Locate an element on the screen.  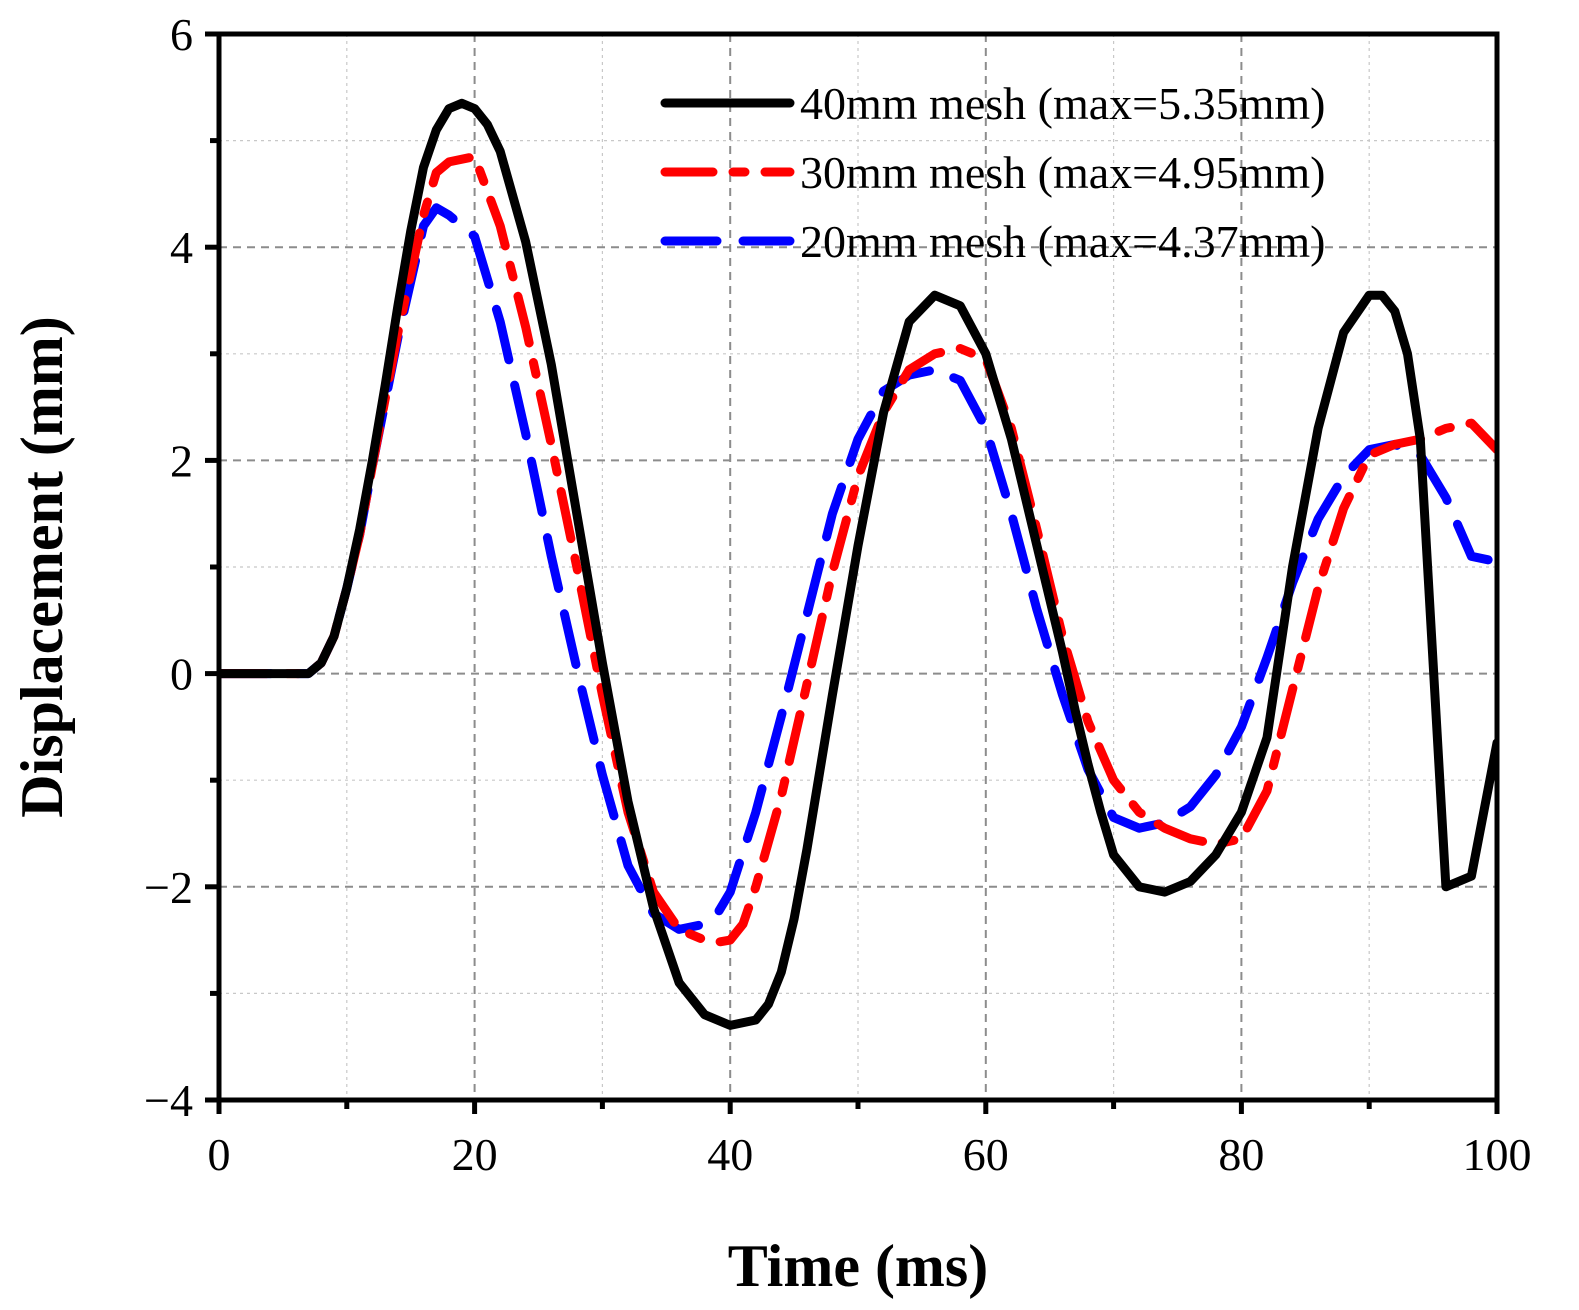
x-tick-label: 40 is located at coordinates (730, 1154).